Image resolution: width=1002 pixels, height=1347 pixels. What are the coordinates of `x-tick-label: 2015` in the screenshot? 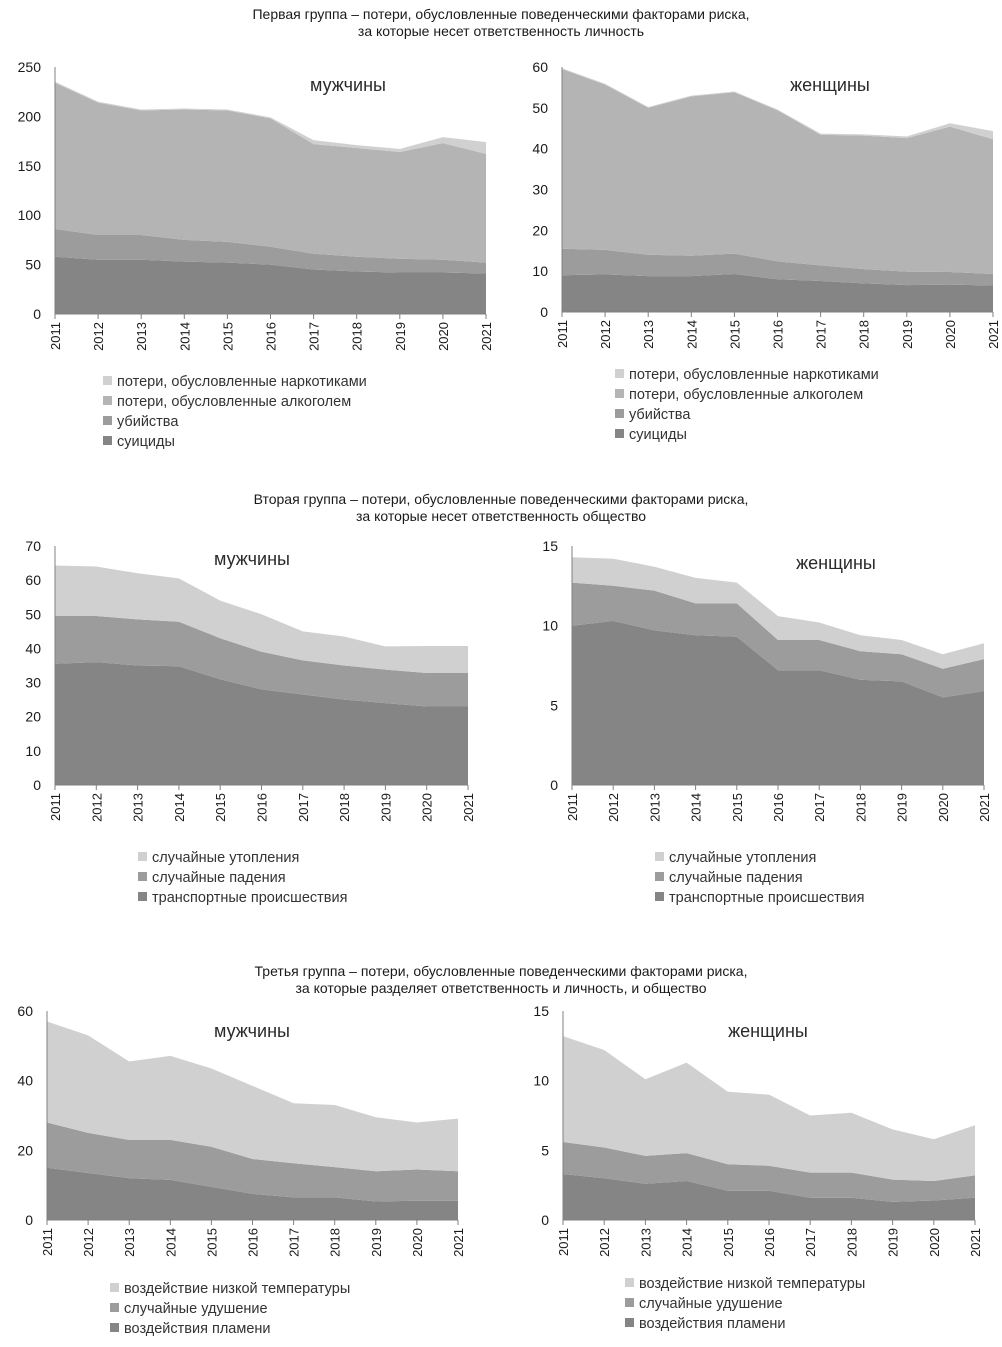 It's located at (220, 807).